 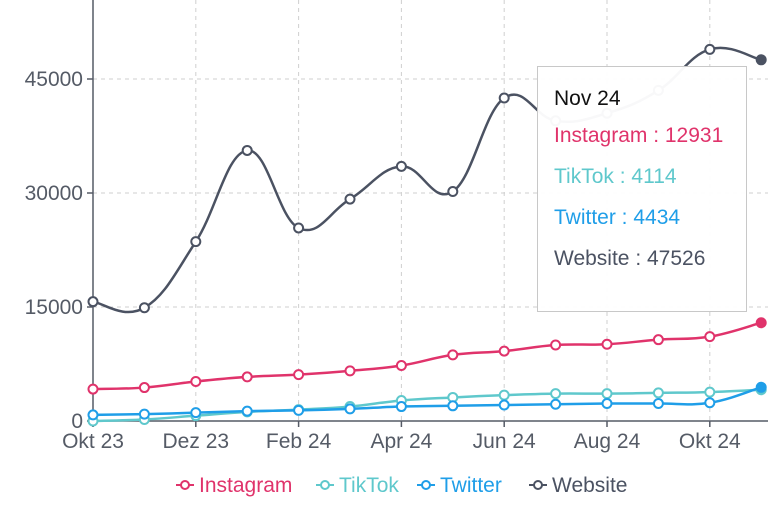 What do you see at coordinates (93, 441) in the screenshot?
I see `x-tick-label: Okt 23` at bounding box center [93, 441].